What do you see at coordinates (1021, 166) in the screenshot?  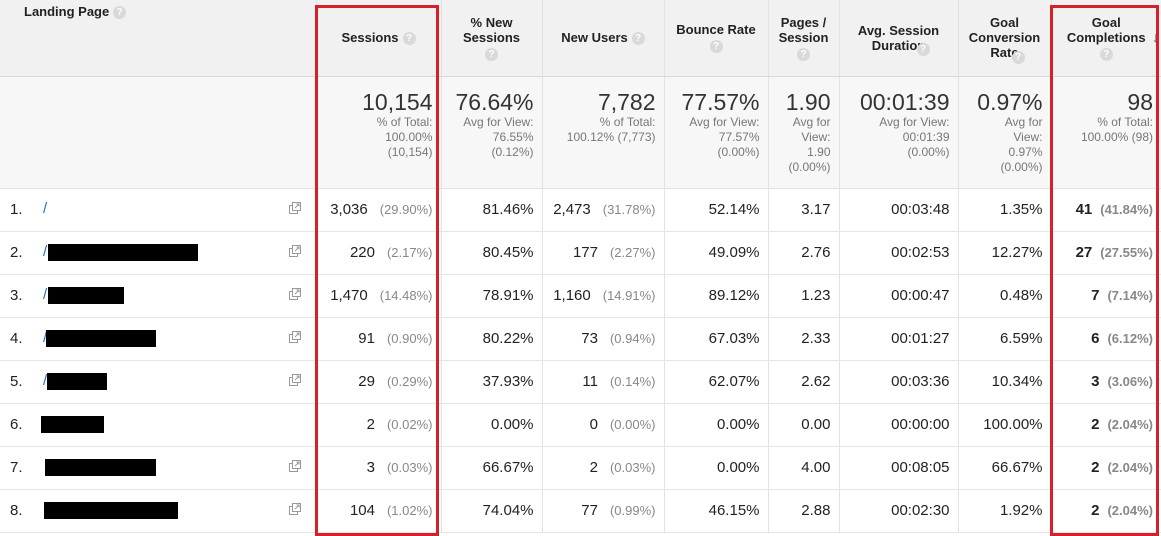 I see `totals-sub: (0.00%)` at bounding box center [1021, 166].